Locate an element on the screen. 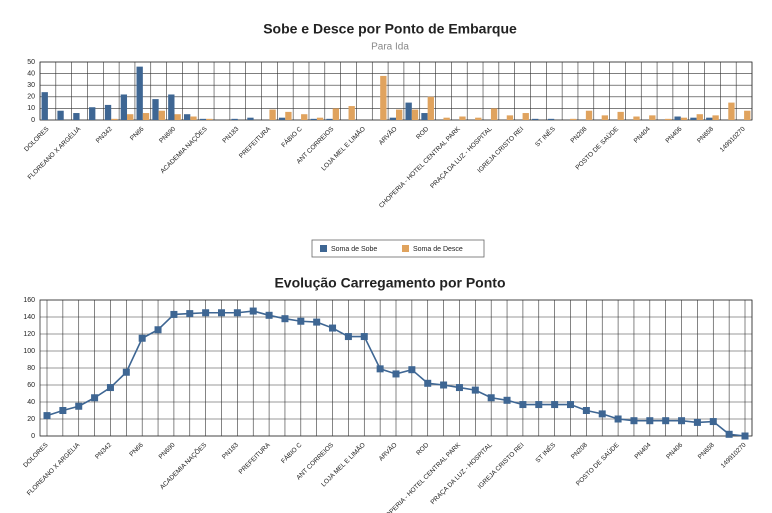  legend-swatch is located at coordinates (405, 248).